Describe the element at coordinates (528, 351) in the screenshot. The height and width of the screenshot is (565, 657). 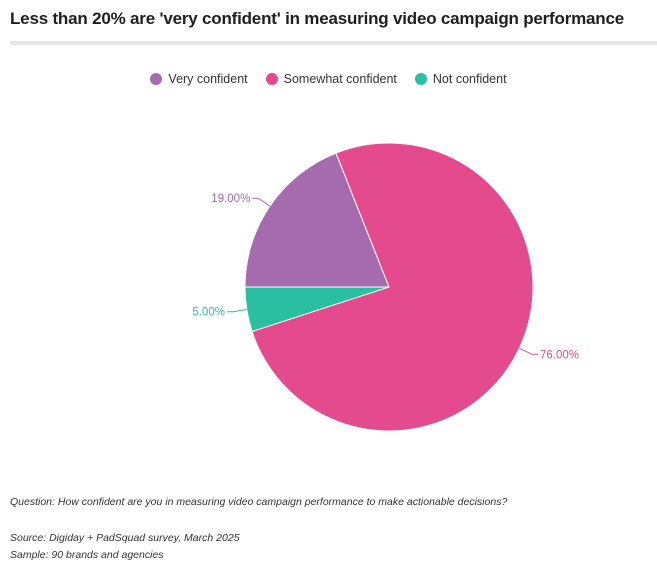
I see `leader-line-somewhat-confident` at that location.